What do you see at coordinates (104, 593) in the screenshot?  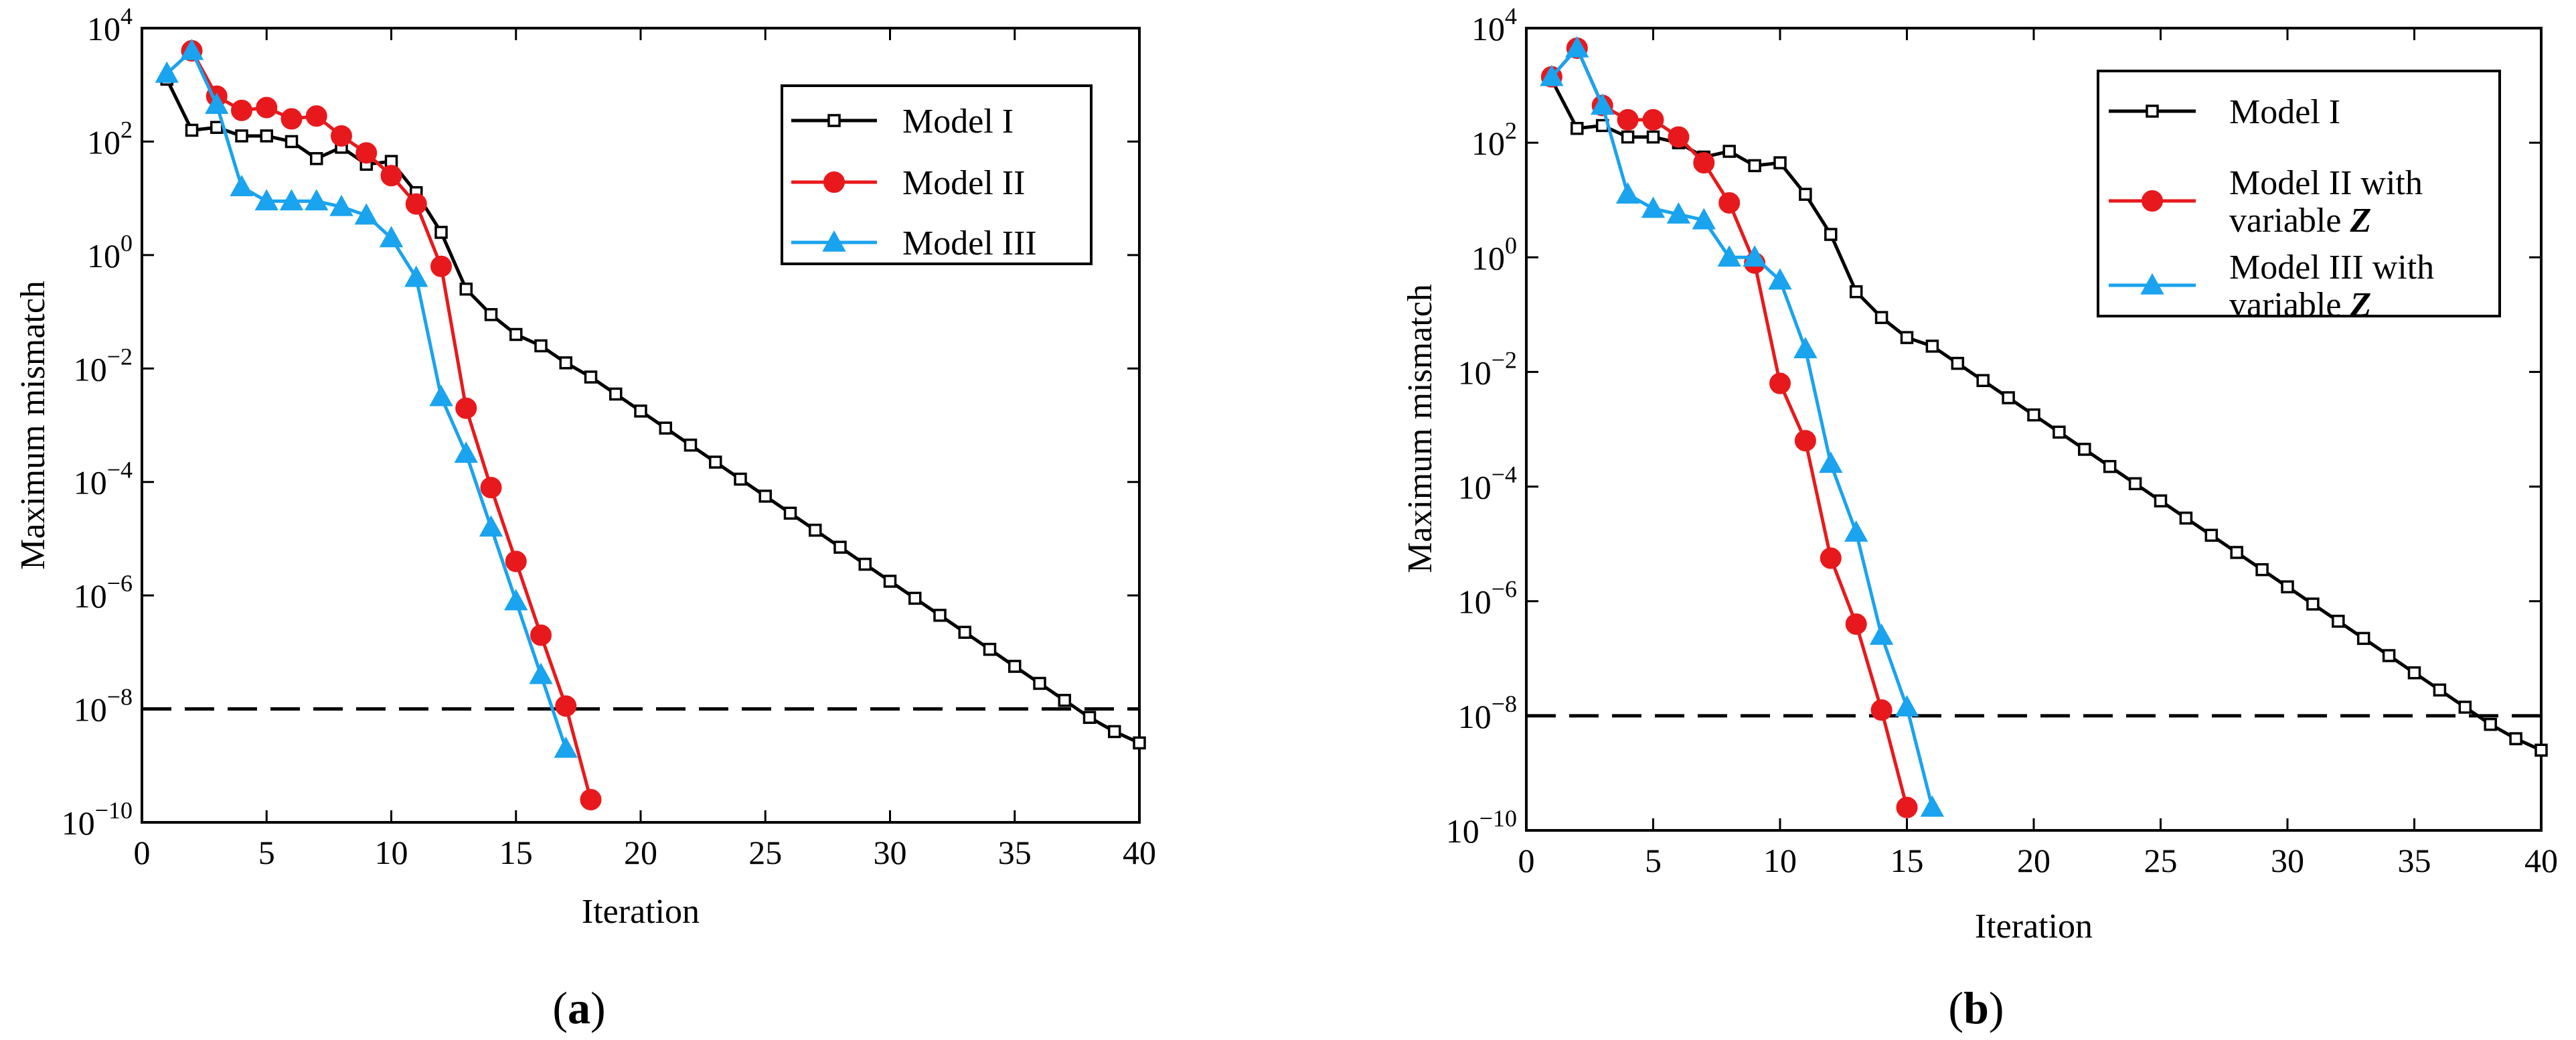 I see `y-tick-label: 10⁻⁶` at bounding box center [104, 593].